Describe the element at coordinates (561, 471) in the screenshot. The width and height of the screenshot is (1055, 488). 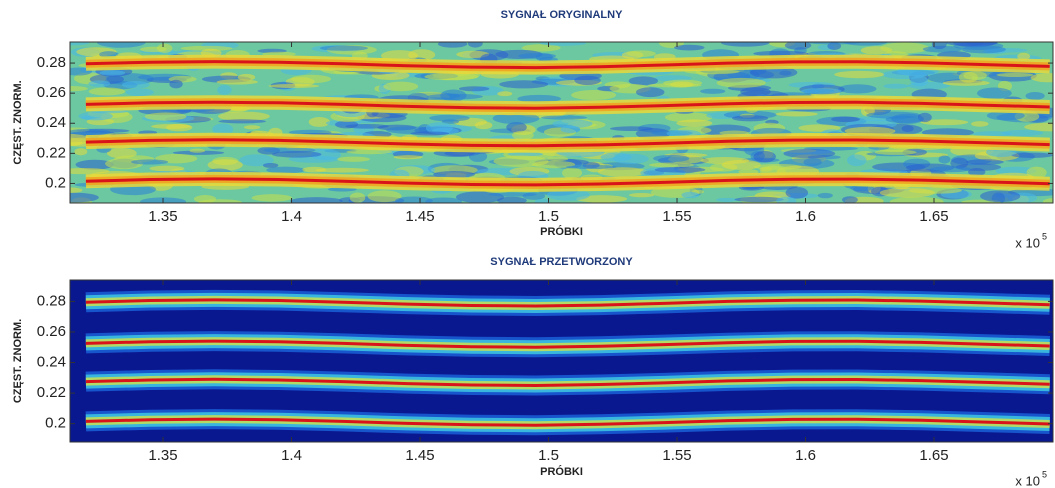
I see `x-axis-label: PRÓBKI` at that location.